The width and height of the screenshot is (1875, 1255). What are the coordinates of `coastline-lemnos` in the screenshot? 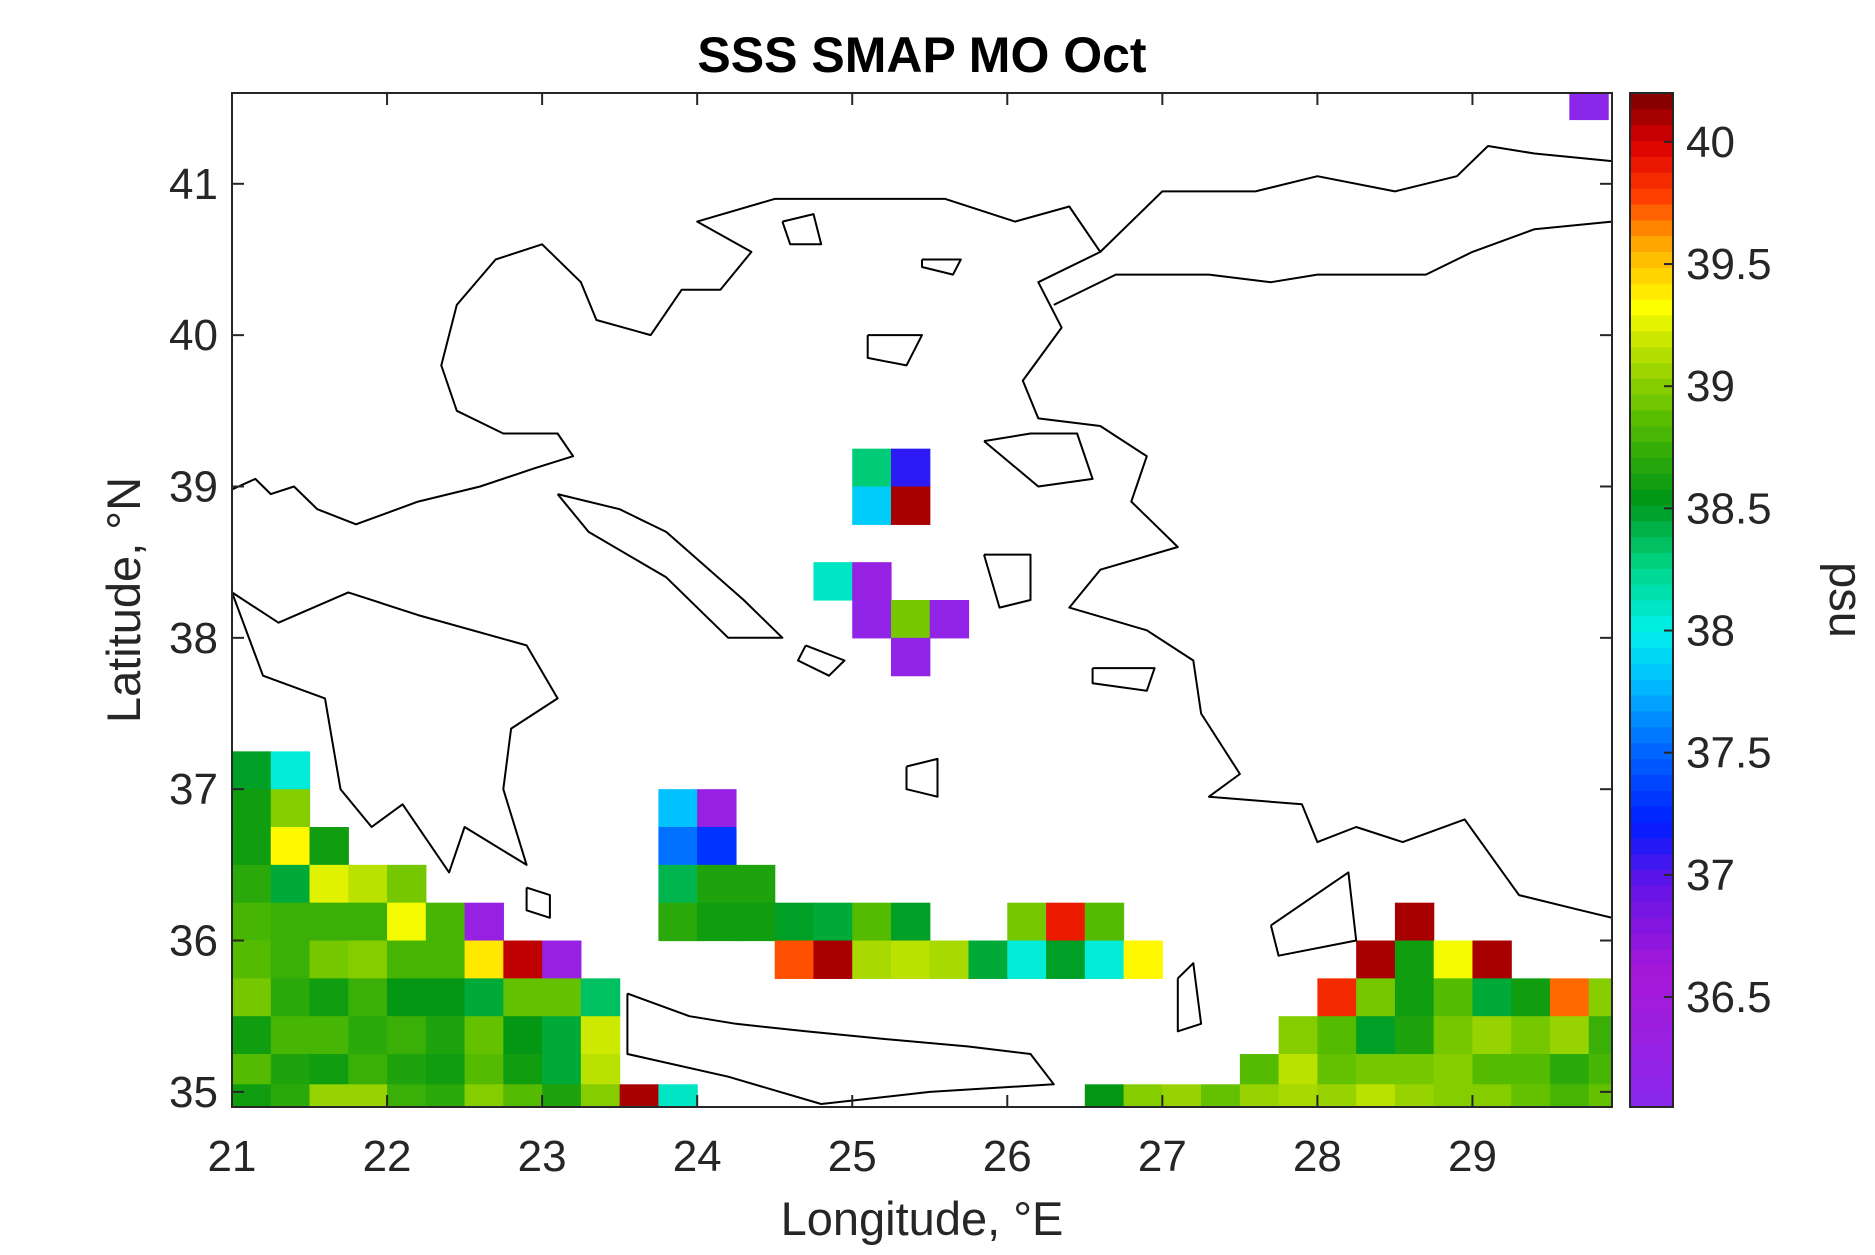 It's located at (894, 350).